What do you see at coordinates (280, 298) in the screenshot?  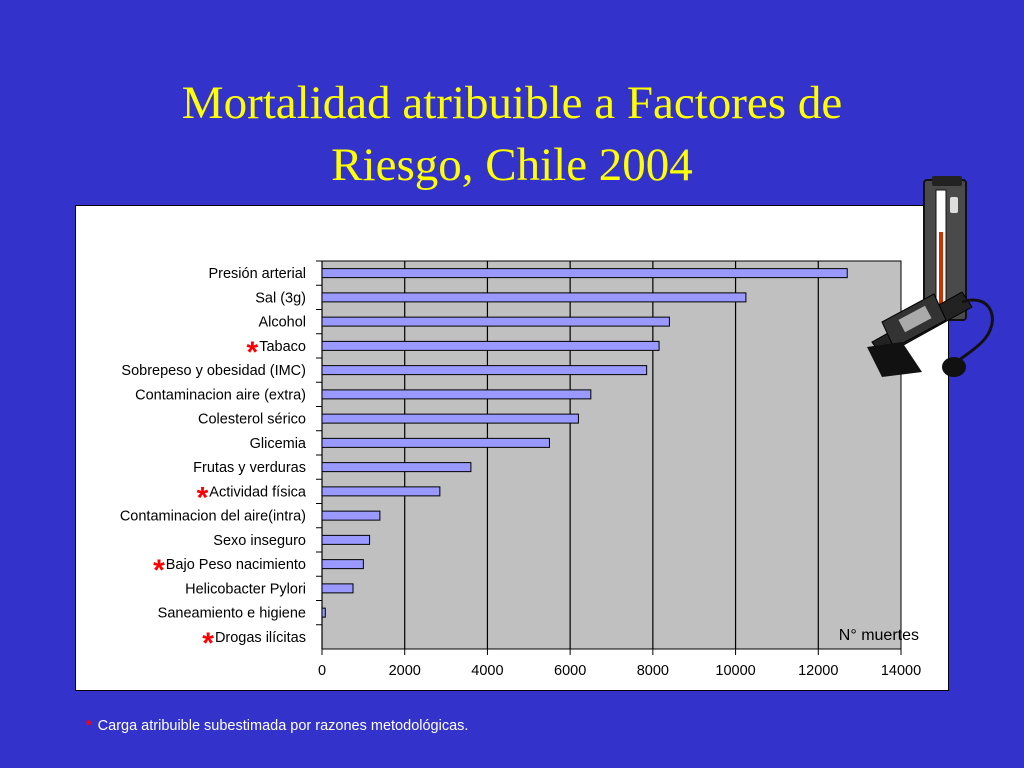 I see `category-label: Sal (3g)` at bounding box center [280, 298].